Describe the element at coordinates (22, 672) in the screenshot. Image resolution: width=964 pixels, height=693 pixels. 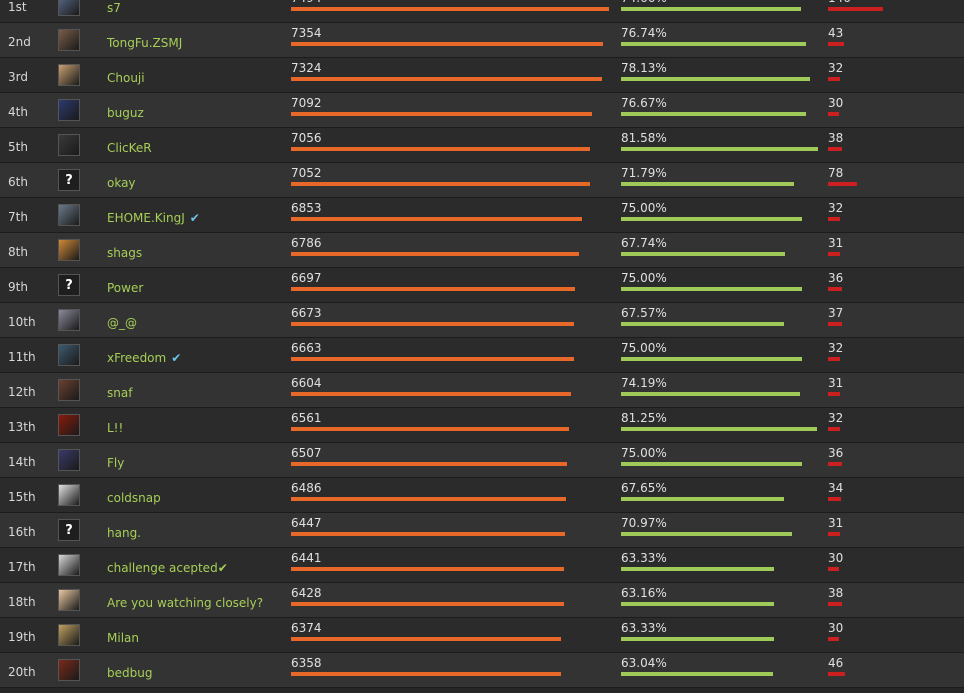
I see `rank-label: 20th` at that location.